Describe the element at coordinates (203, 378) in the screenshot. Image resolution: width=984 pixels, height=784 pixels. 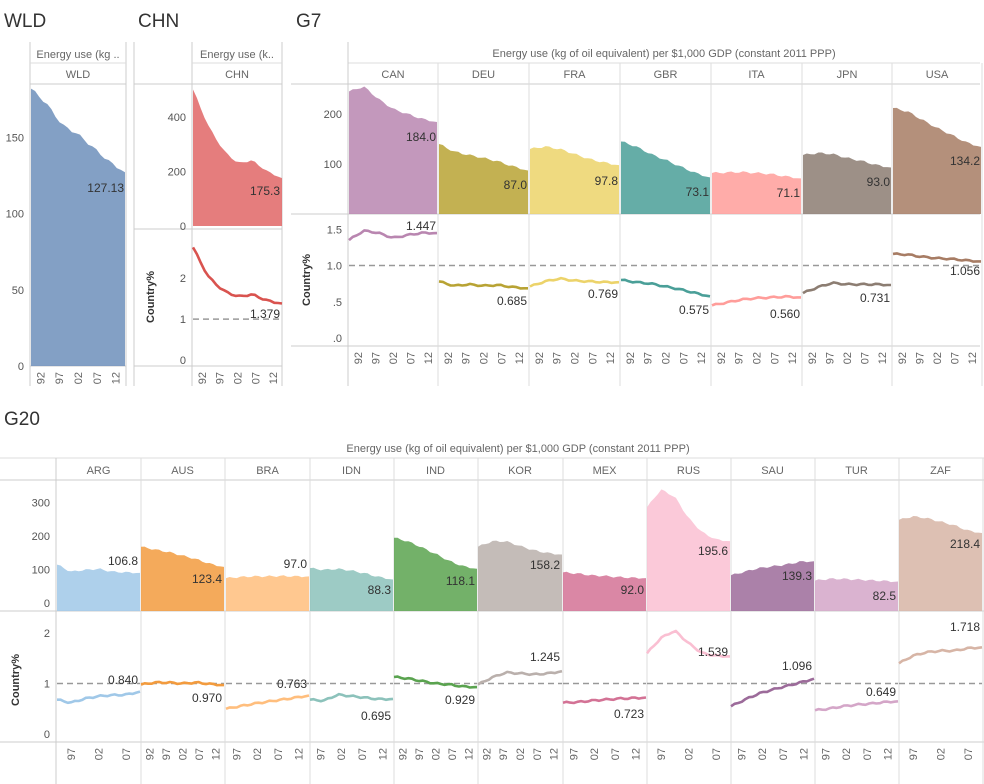
I see `chn-x-tick-0: 92` at that location.